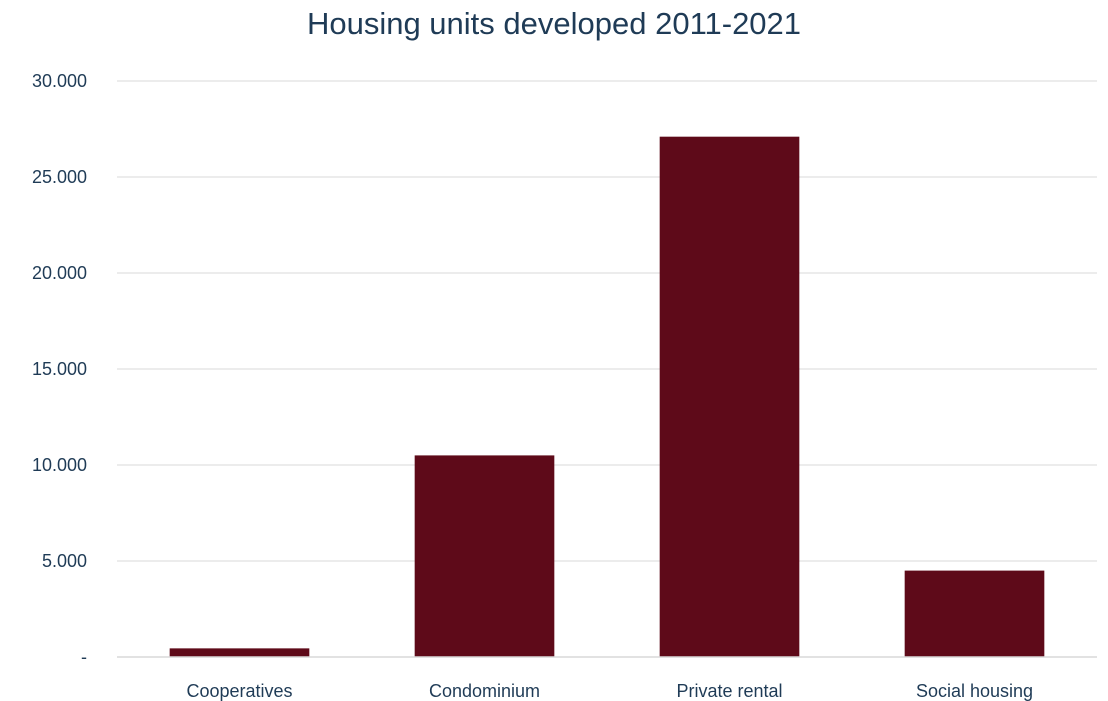  I want to click on bar-private-rental, so click(729, 396).